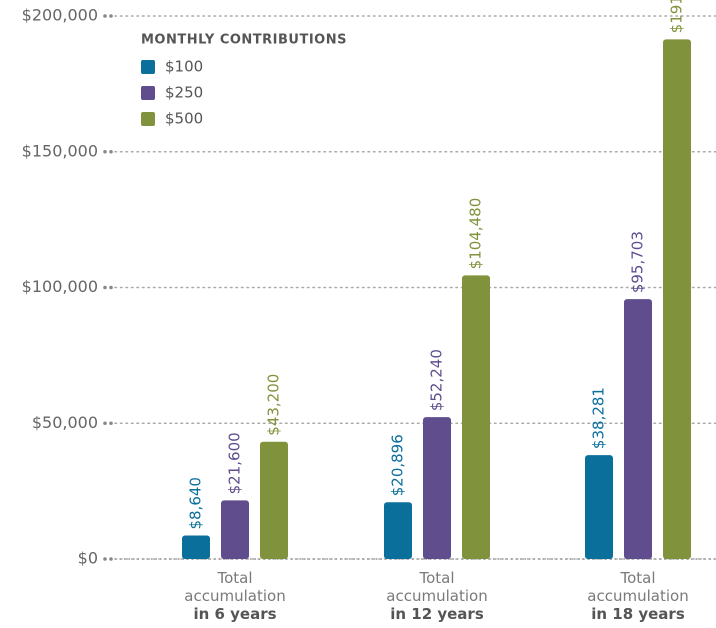  Describe the element at coordinates (88, 558) in the screenshot. I see `y-tick-label: $0` at that location.